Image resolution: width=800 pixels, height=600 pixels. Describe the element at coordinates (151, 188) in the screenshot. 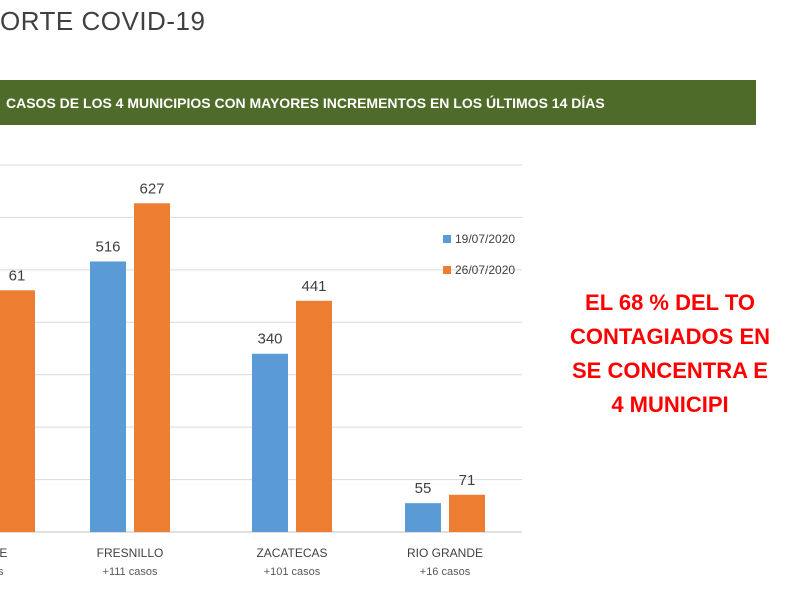

I see `data-label: 627` at that location.